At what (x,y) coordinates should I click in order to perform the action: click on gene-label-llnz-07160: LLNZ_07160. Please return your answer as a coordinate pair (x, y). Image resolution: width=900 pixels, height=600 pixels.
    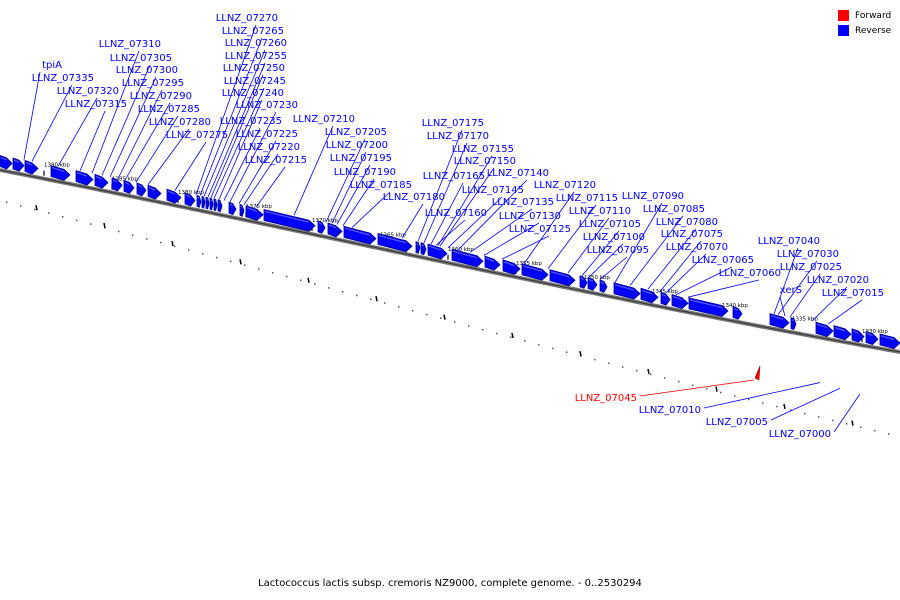
    Looking at the image, I should click on (456, 213).